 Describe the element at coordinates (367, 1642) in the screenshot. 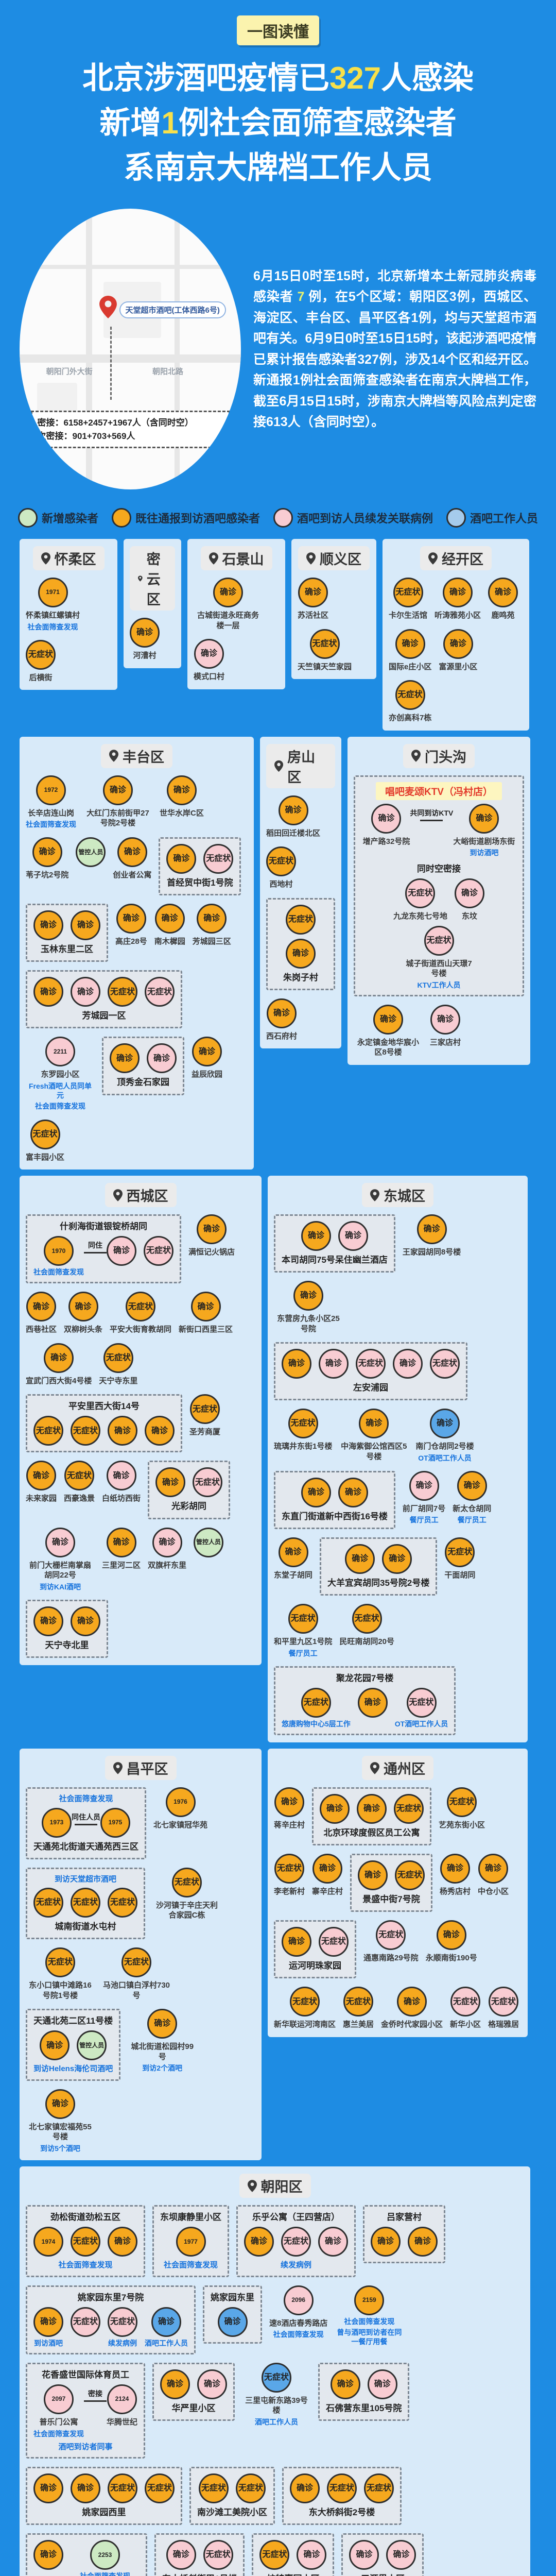

I see `case-location-label: 民旺南胡同20号` at that location.